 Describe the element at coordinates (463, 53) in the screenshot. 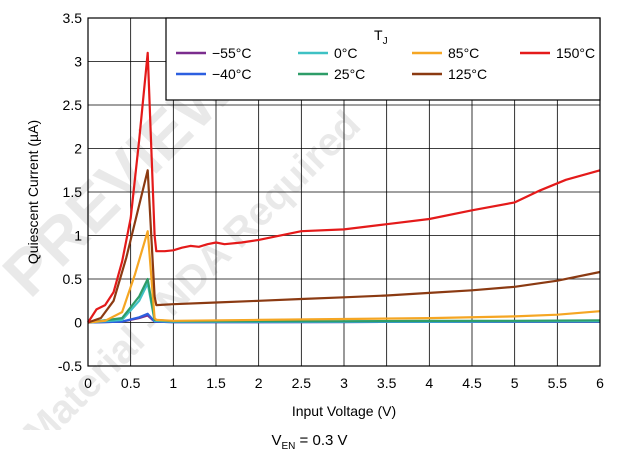

I see `legend-item-label: 85°C` at that location.